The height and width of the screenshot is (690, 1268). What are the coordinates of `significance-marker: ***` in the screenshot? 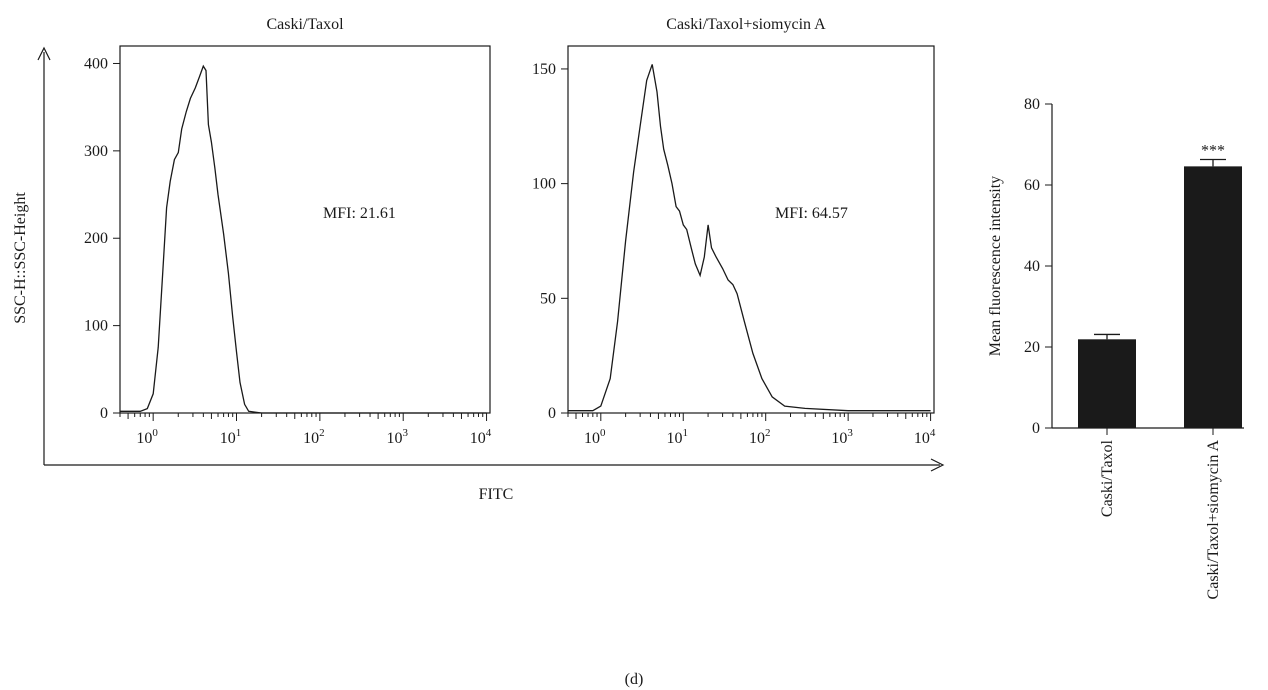 It's located at (1213, 150).